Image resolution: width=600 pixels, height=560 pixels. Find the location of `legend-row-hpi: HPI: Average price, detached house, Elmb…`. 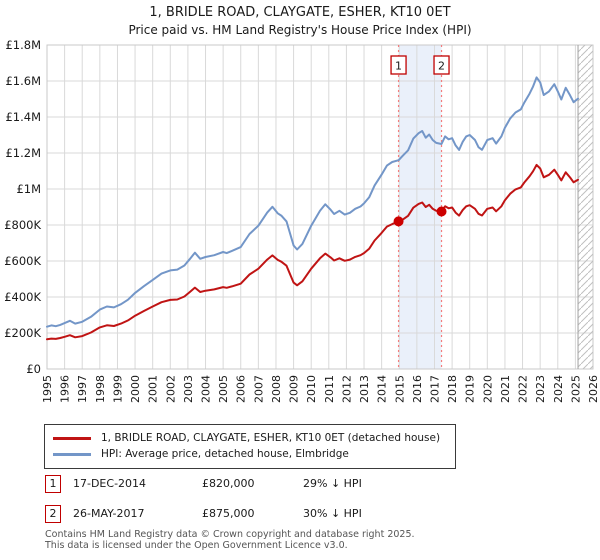

legend-row-hpi: HPI: Average price, detached house, Elmb… is located at coordinates (250, 454).